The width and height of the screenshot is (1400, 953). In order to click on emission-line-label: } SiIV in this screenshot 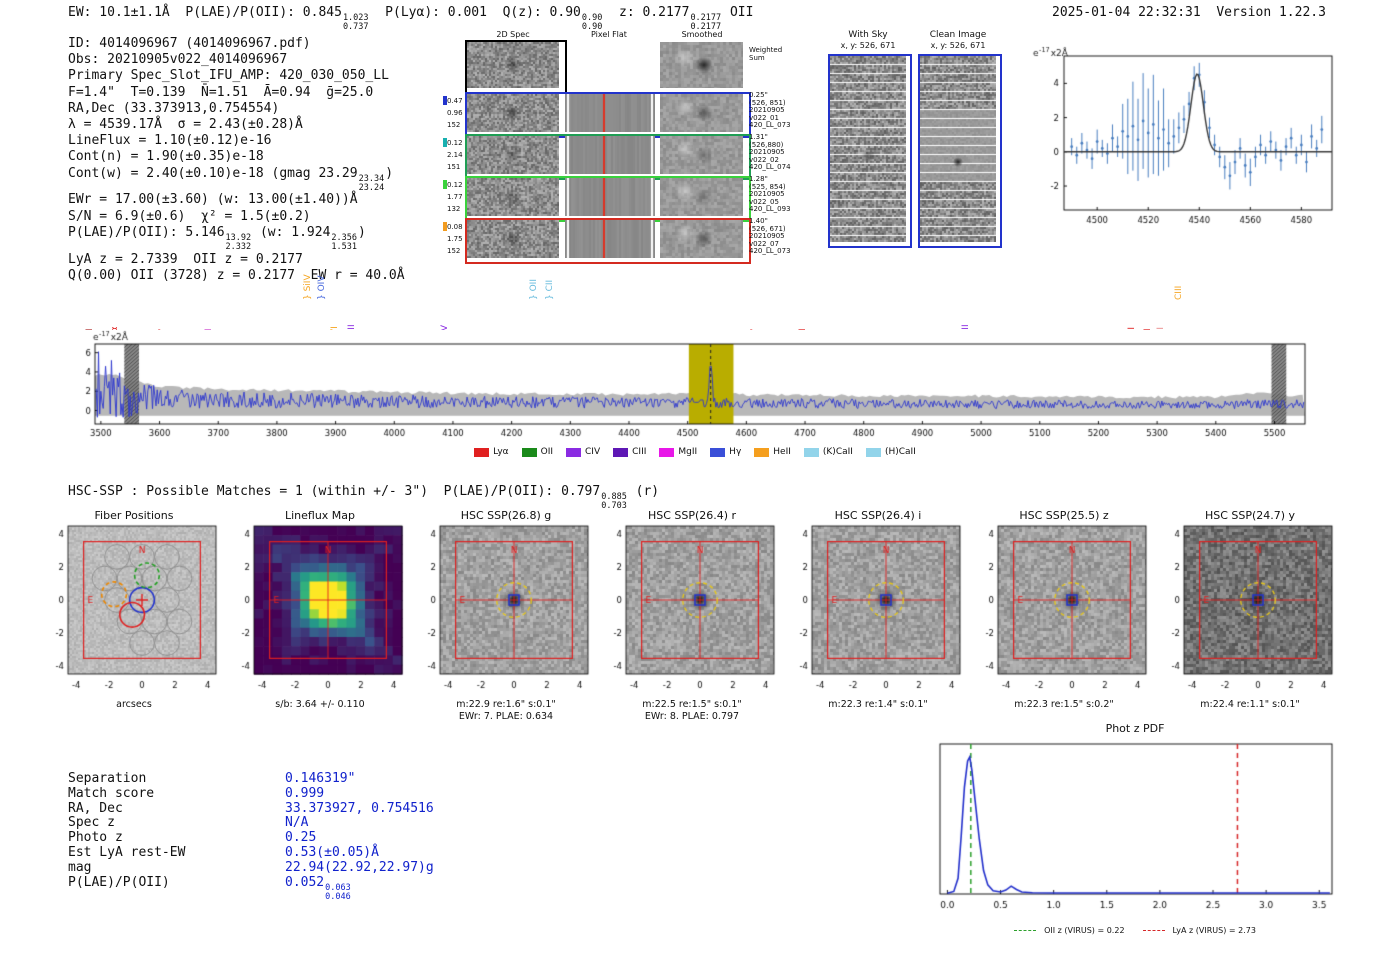, I will do `click(307, 287)`.